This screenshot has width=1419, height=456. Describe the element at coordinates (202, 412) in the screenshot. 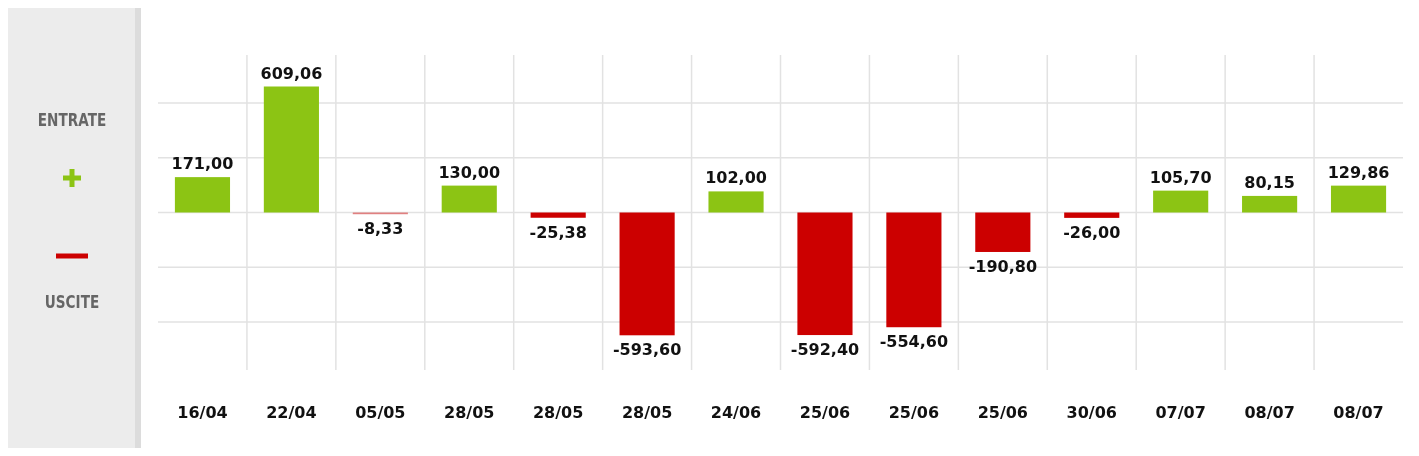

I see `x-tick-label: 16/04` at that location.